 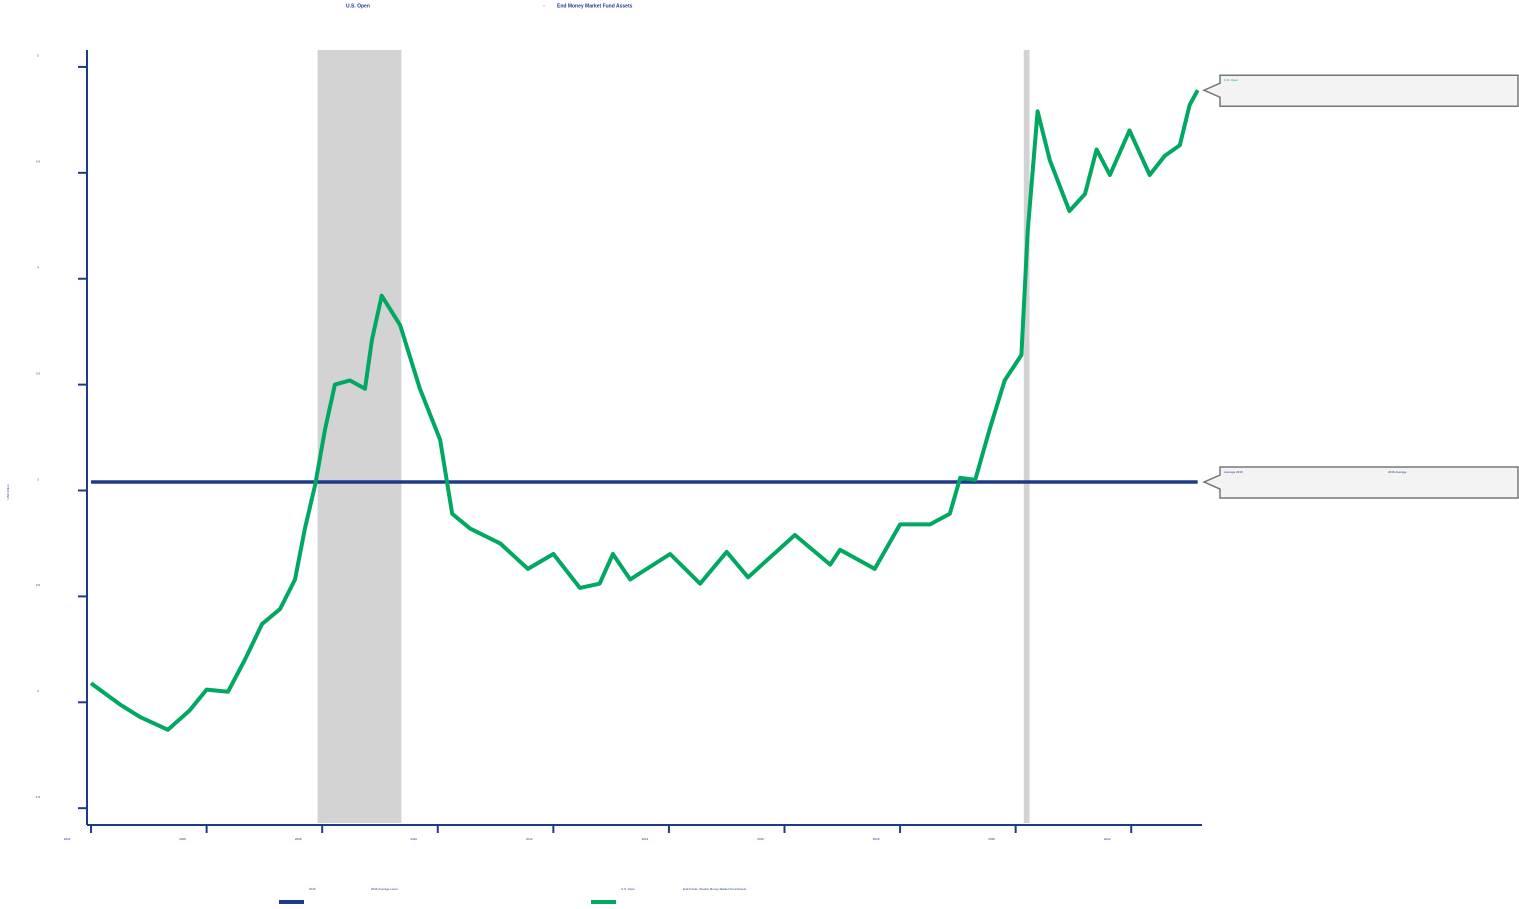 What do you see at coordinates (628, 889) in the screenshot?
I see `legend-name: U.S. Open` at bounding box center [628, 889].